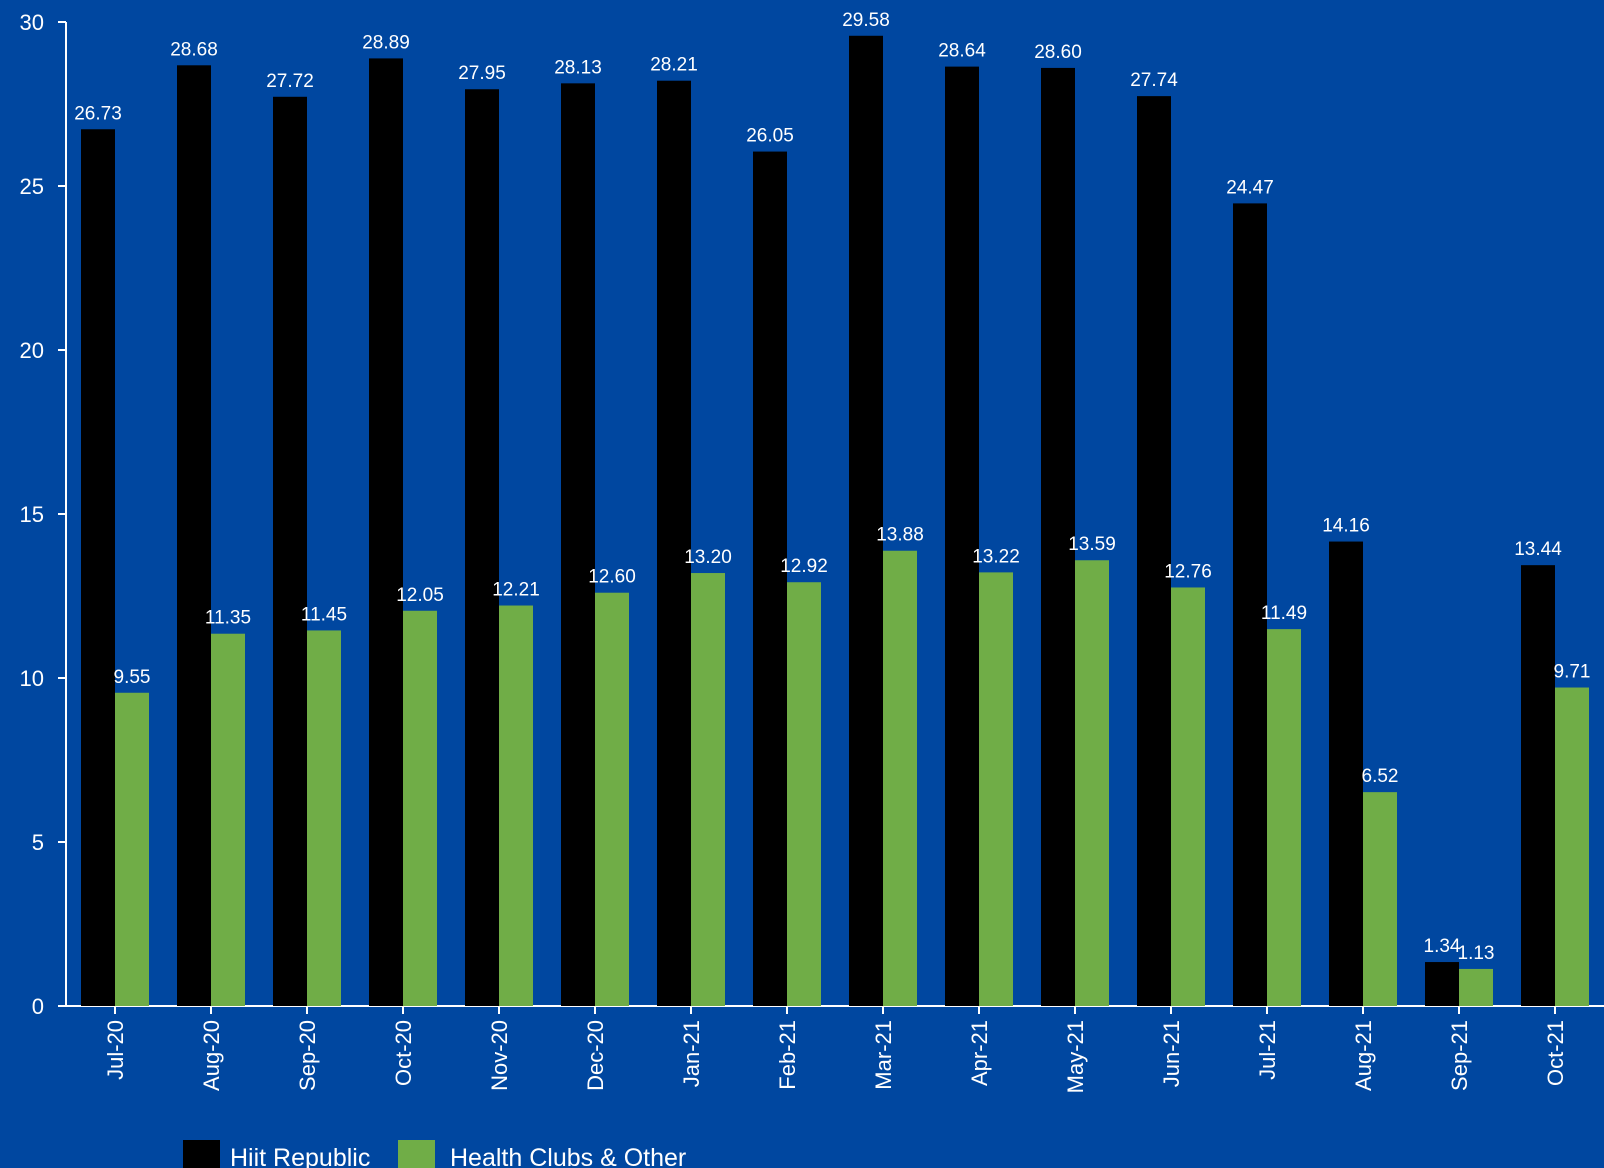  I want to click on hiit-republic-data-label: 26.05, so click(770, 136).